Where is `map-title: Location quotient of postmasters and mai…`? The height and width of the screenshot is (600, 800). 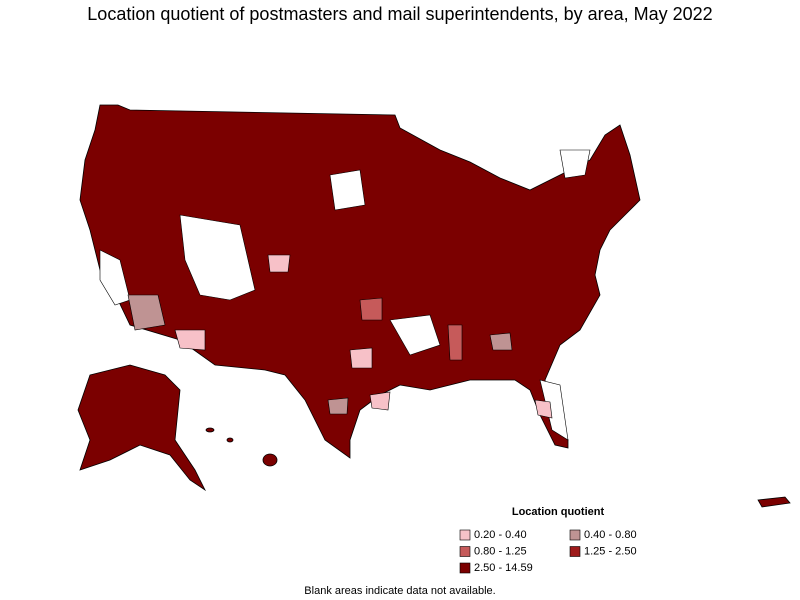 map-title: Location quotient of postmasters and mai… is located at coordinates (399, 14).